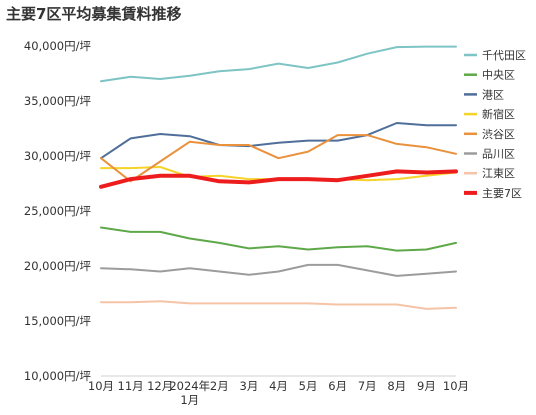 Image resolution: width=536 pixels, height=415 pixels. Describe the element at coordinates (219, 386) in the screenshot. I see `x-tick-label: 2月` at that location.